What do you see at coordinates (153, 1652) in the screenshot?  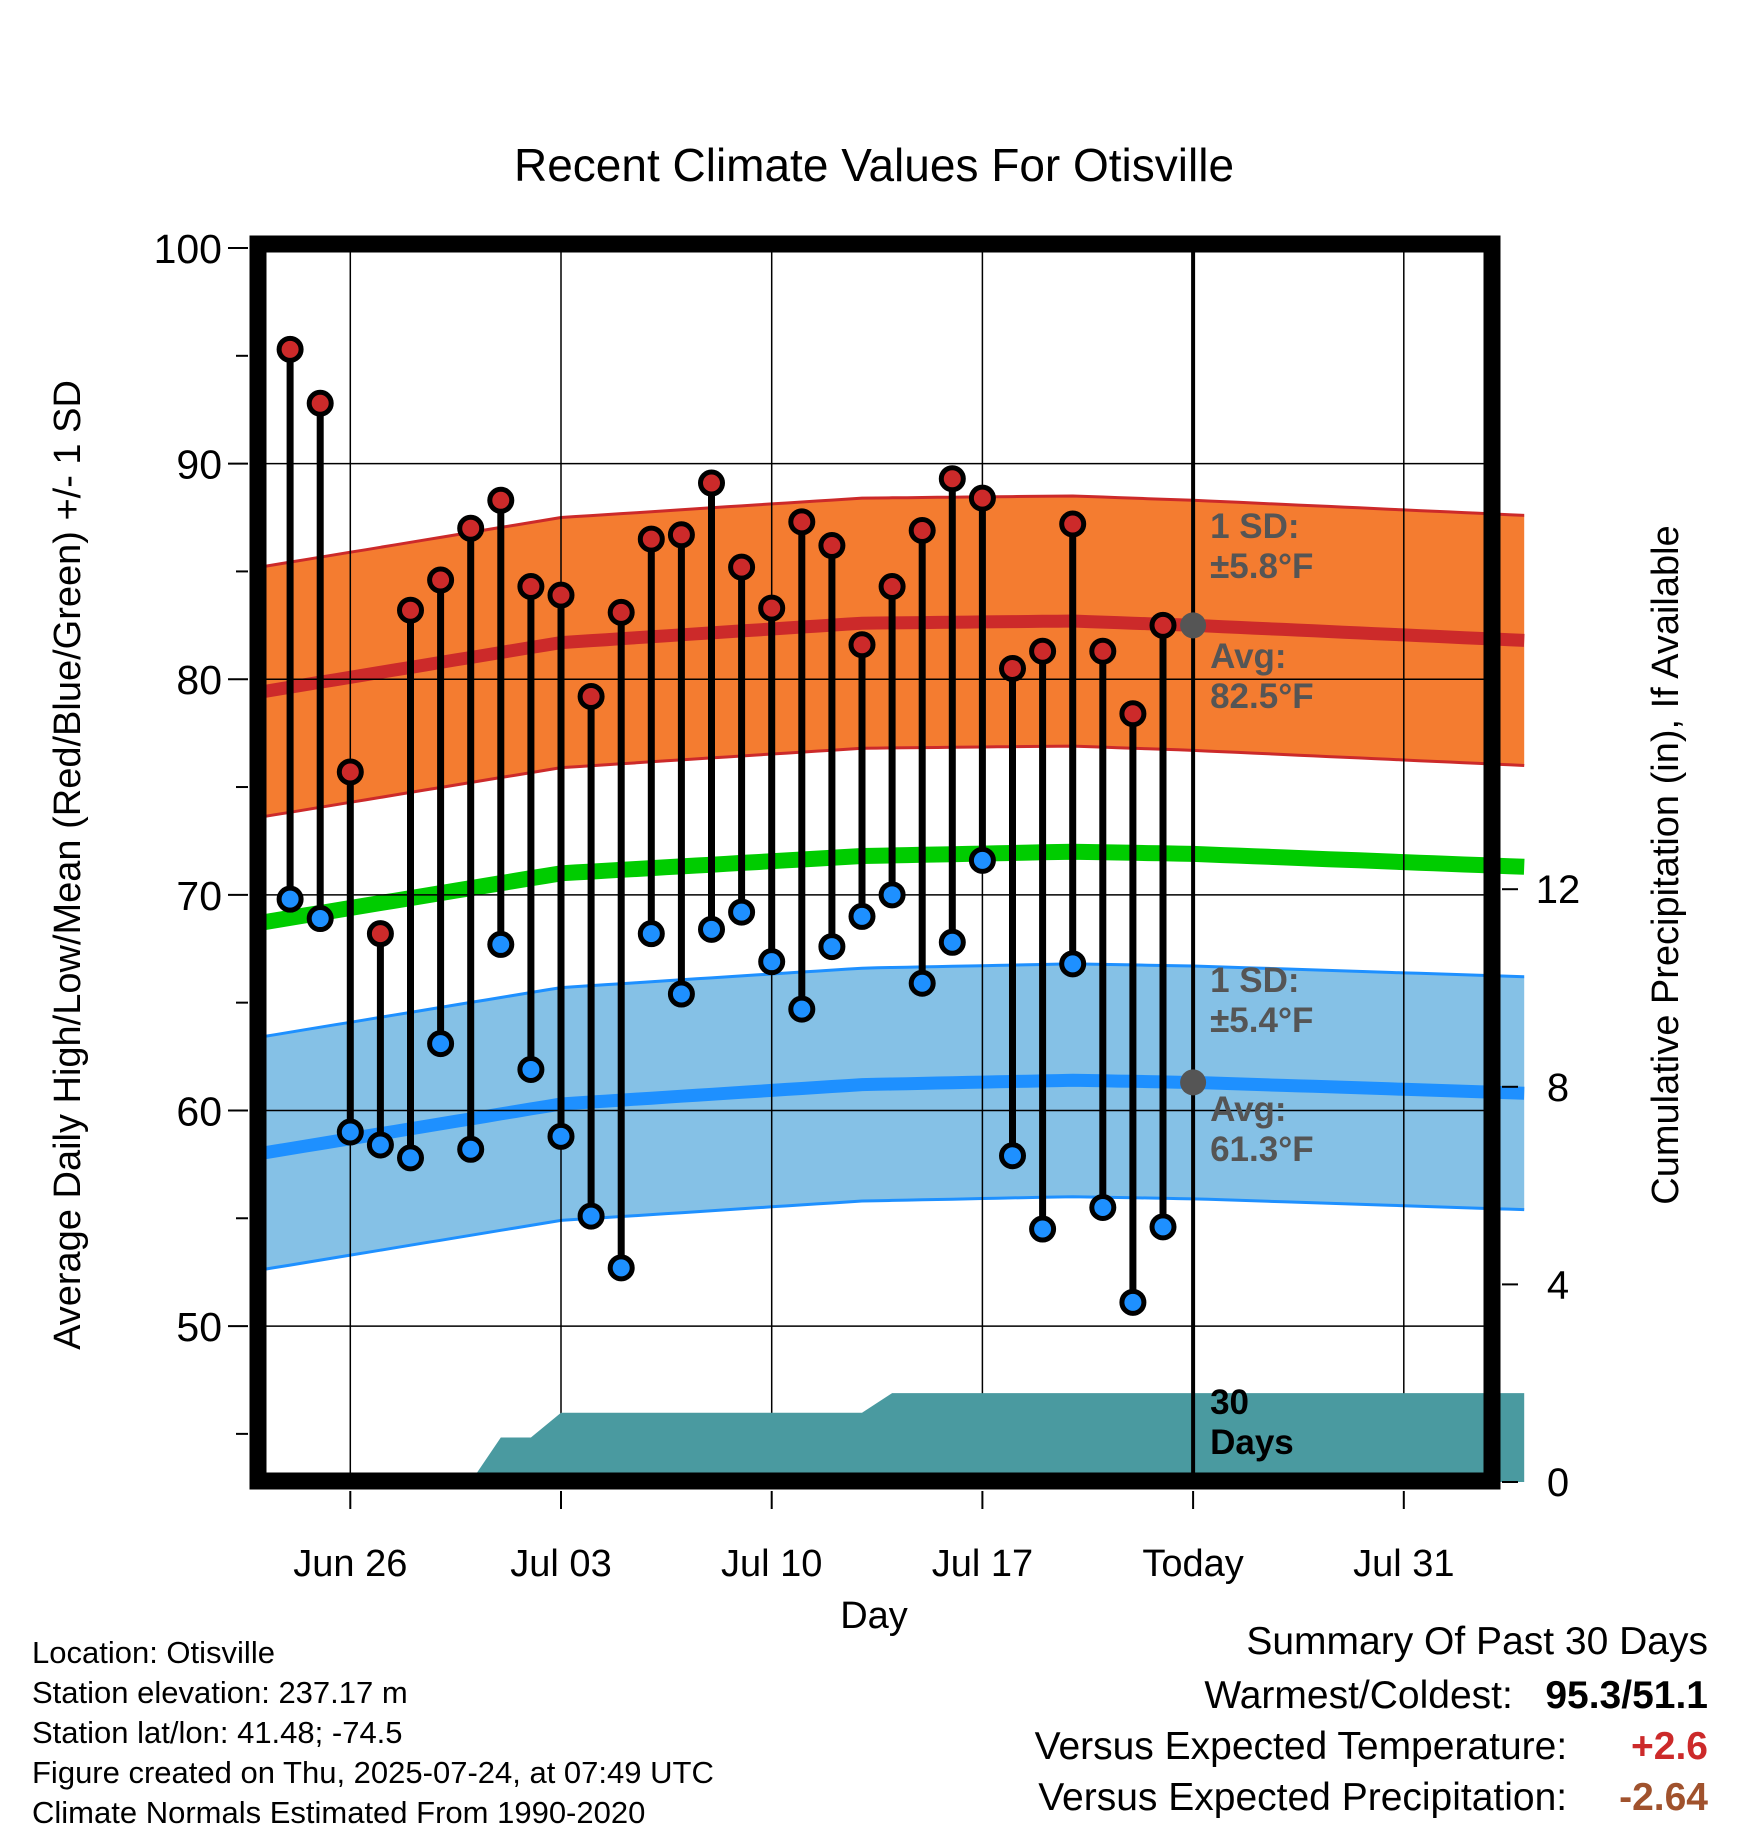 I see `footer-location: Location: Otisville` at bounding box center [153, 1652].